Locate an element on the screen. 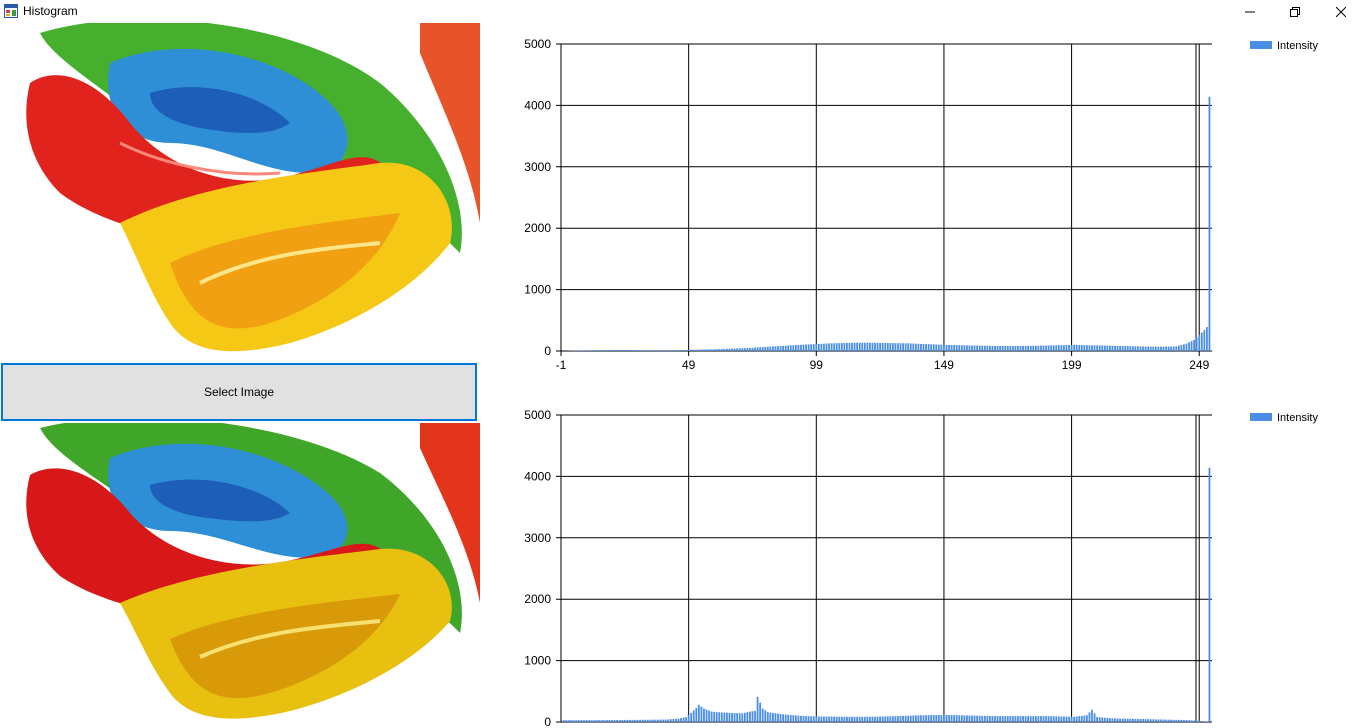 The width and height of the screenshot is (1366, 728). close-button is located at coordinates (1341, 11).